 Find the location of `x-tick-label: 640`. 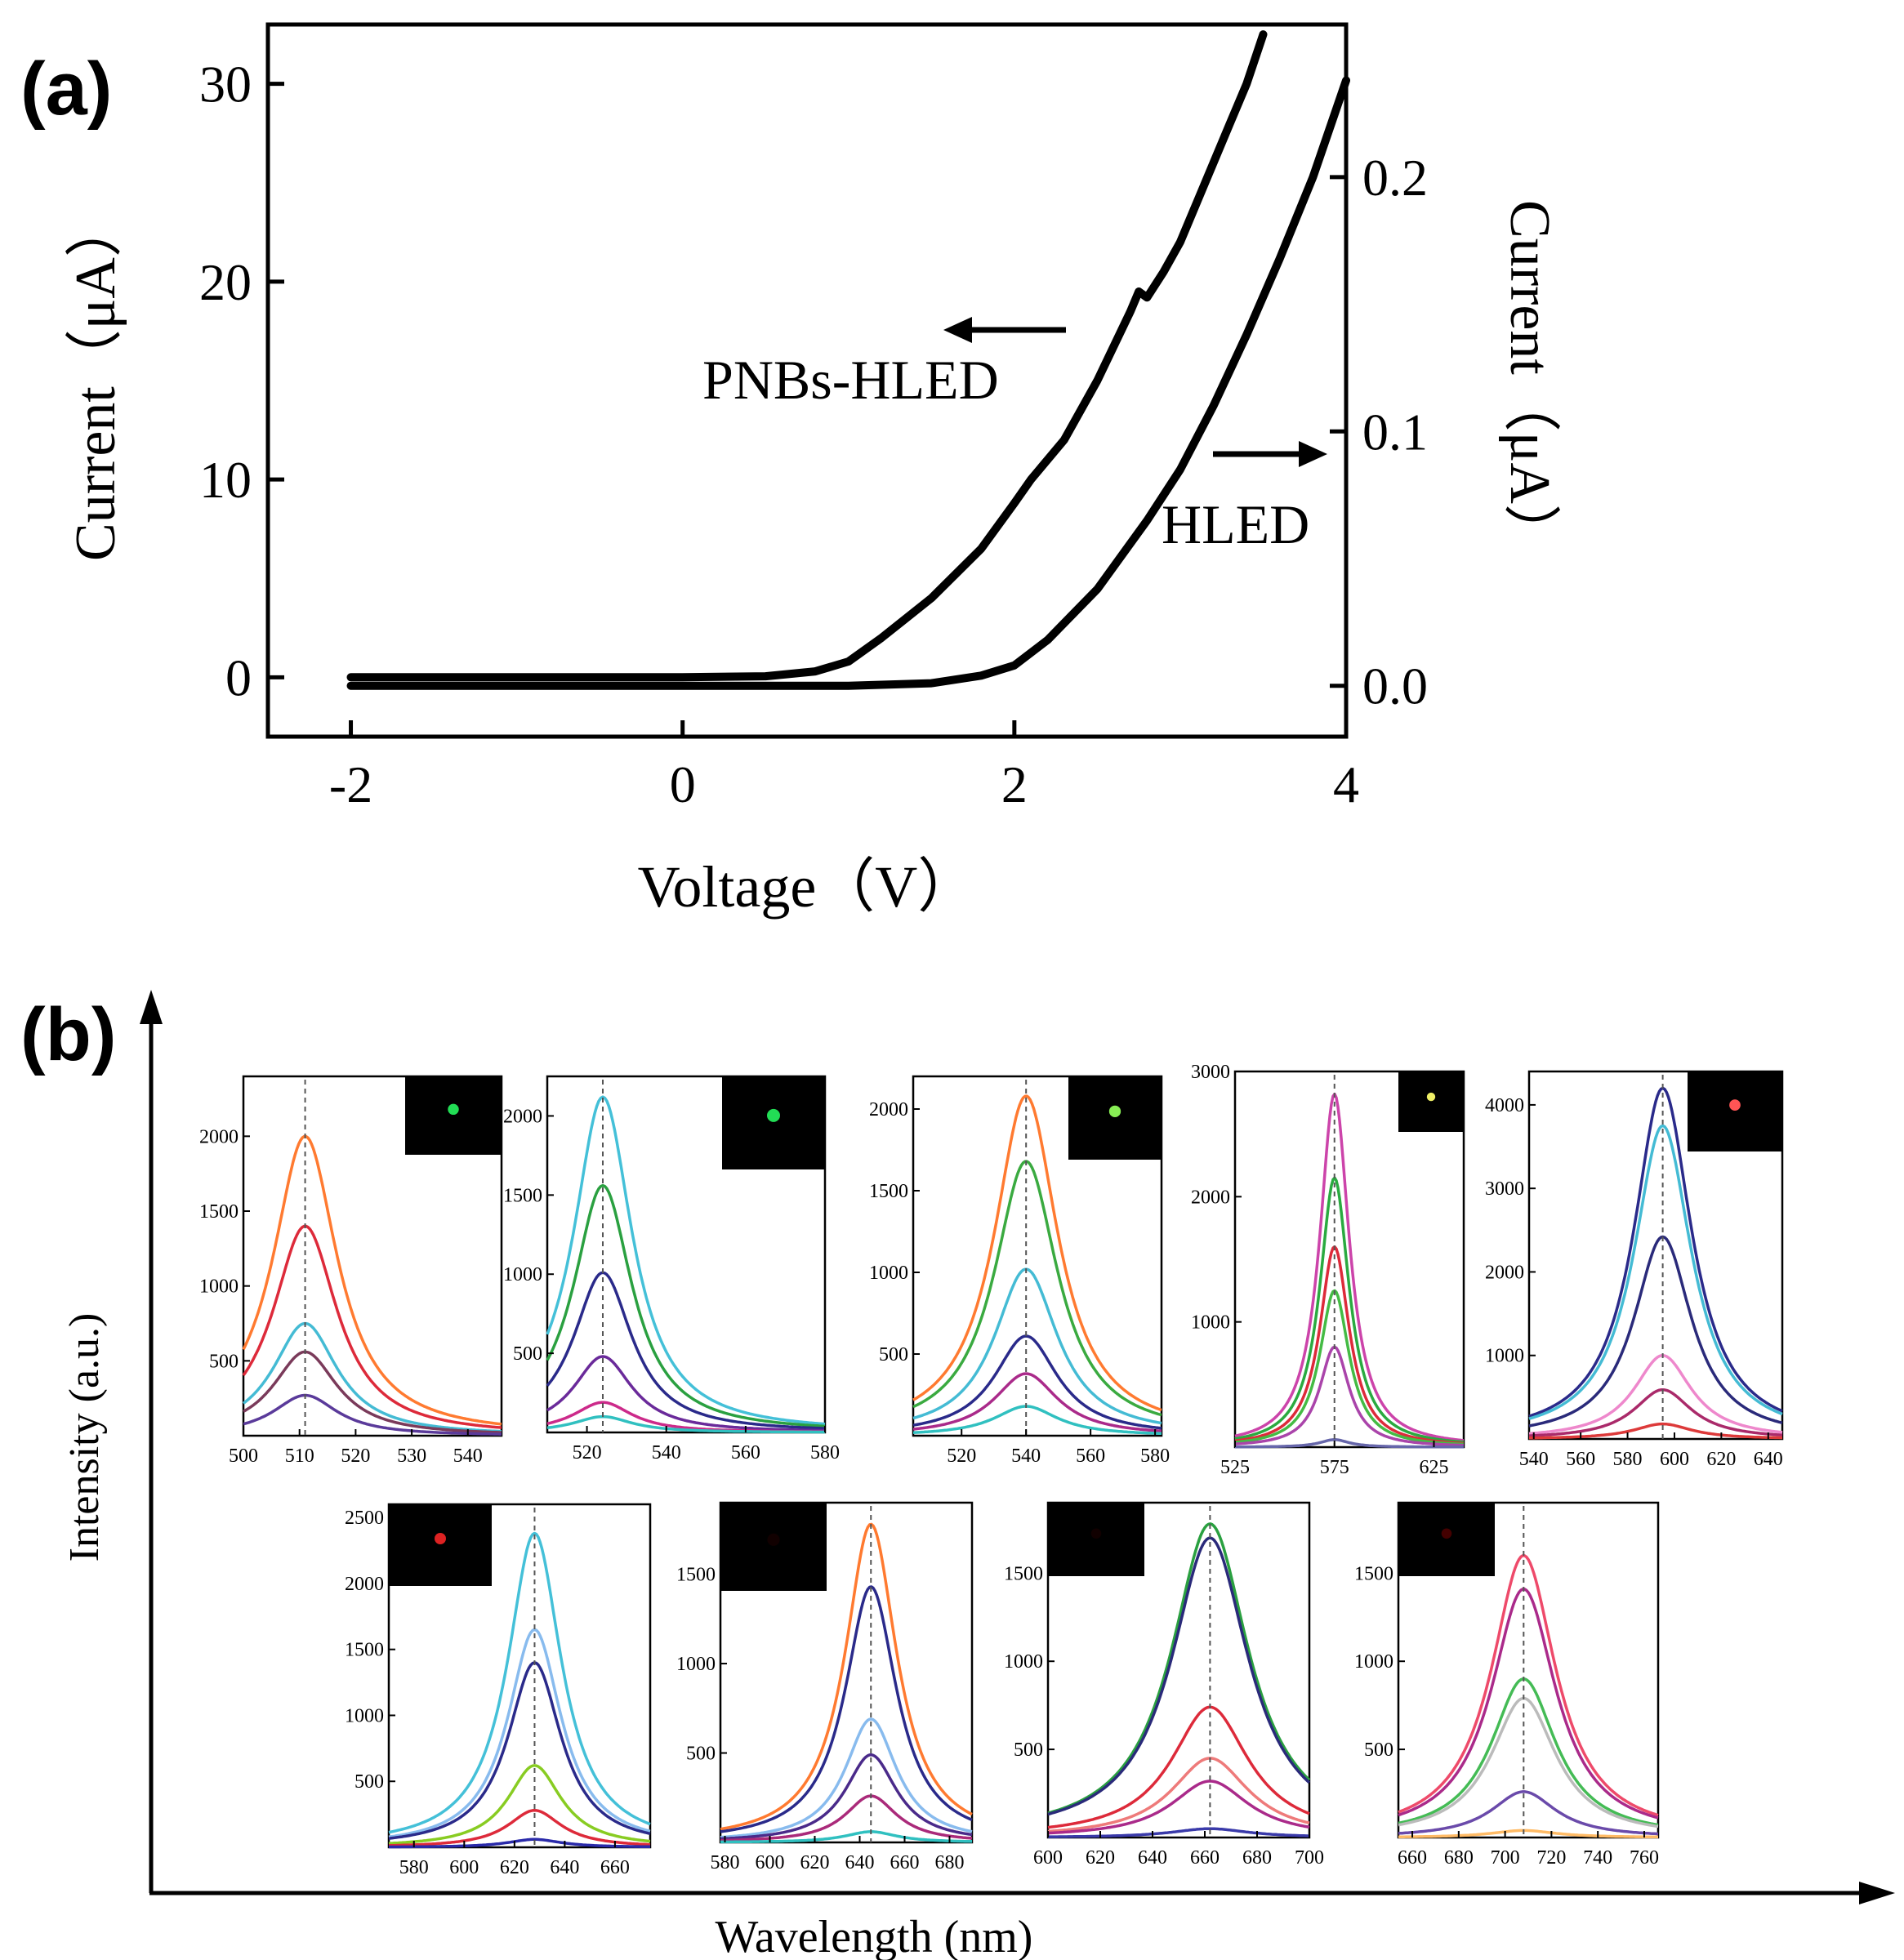

x-tick-label: 640 is located at coordinates (1153, 1858).